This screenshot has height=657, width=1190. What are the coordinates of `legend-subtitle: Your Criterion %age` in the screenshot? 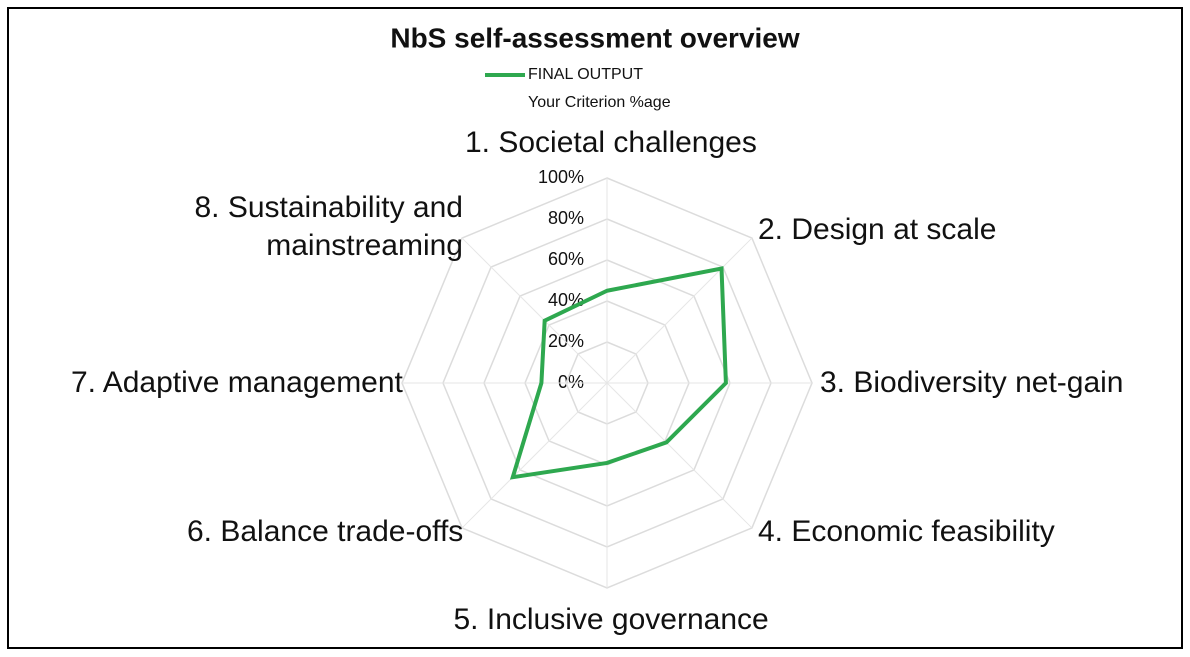 It's located at (599, 102).